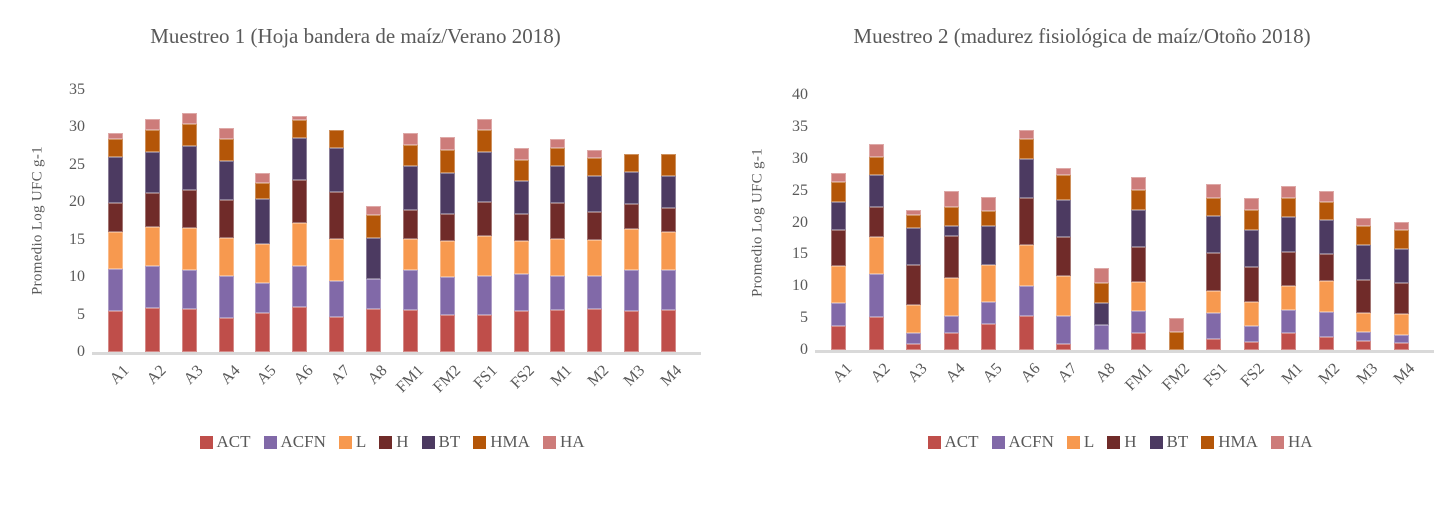 The width and height of the screenshot is (1440, 508). Describe the element at coordinates (77, 202) in the screenshot. I see `y-tick-label: 20` at that location.